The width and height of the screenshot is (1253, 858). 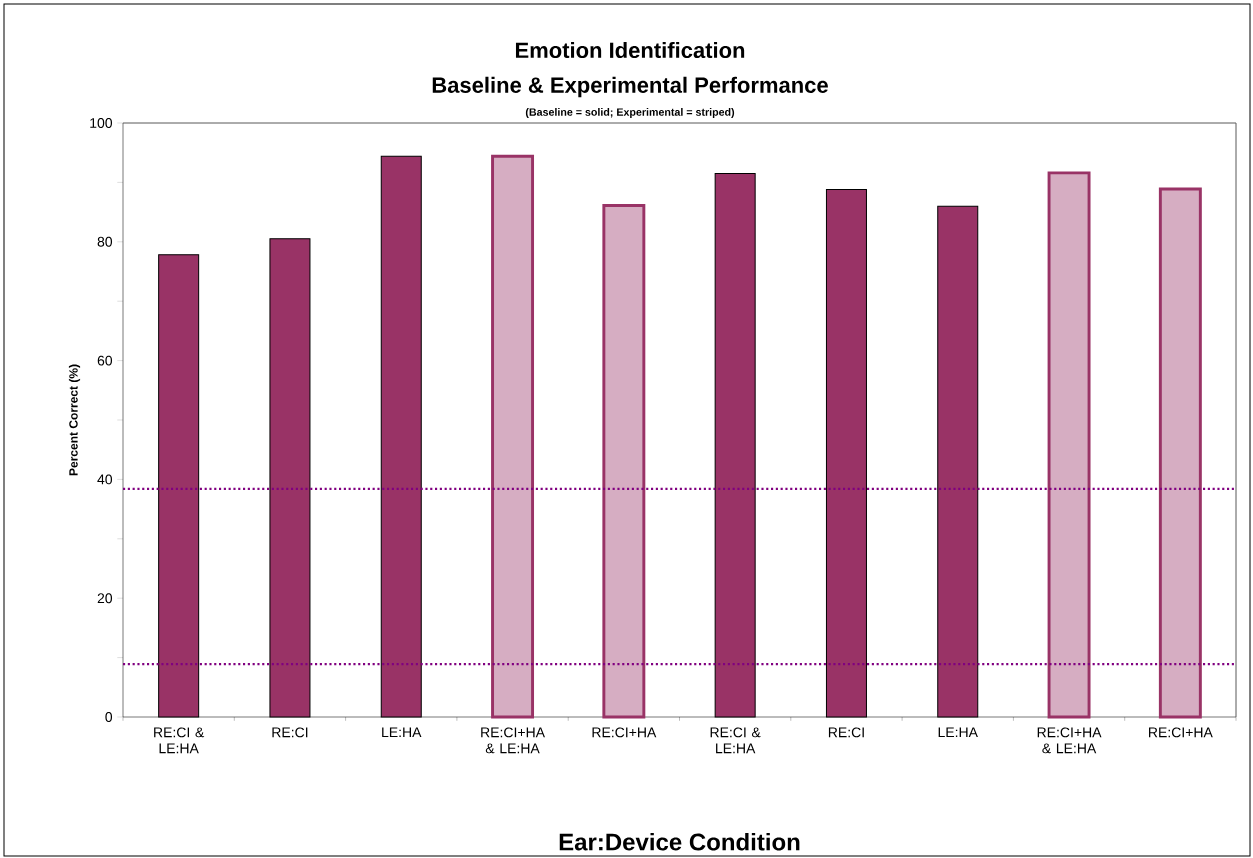 I want to click on x-axis-title: Ear:Device Condition, so click(x=679, y=841).